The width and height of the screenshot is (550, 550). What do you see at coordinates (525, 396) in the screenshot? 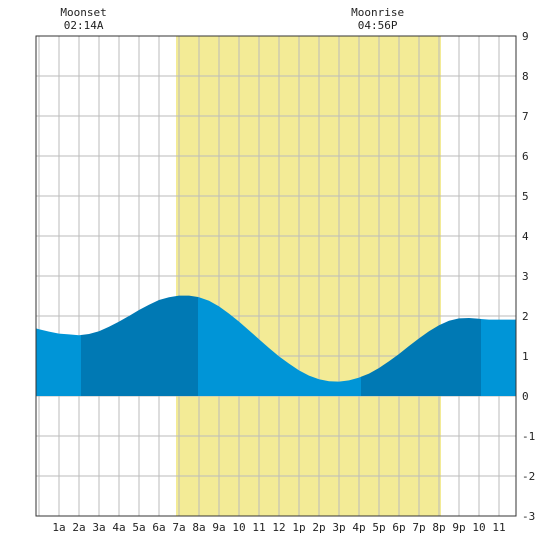
I see `y-tick-label: 0` at bounding box center [525, 396].